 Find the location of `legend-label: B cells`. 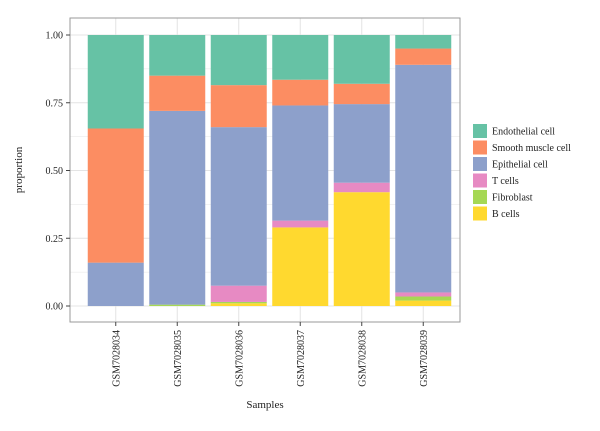

legend-label: B cells is located at coordinates (506, 214).